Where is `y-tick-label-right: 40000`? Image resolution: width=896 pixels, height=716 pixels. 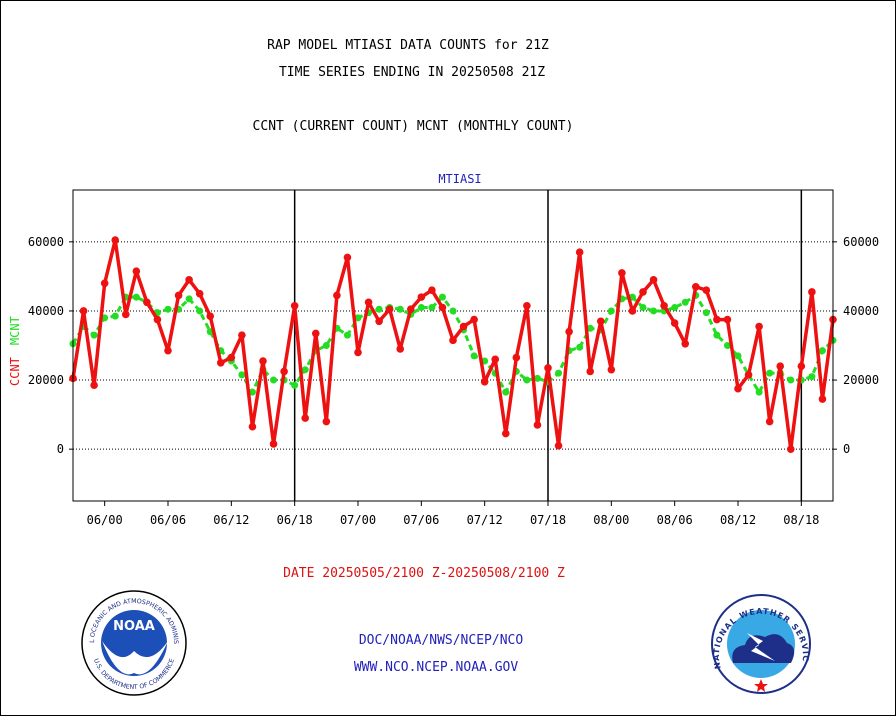 y-tick-label-right: 40000 is located at coordinates (861, 311).